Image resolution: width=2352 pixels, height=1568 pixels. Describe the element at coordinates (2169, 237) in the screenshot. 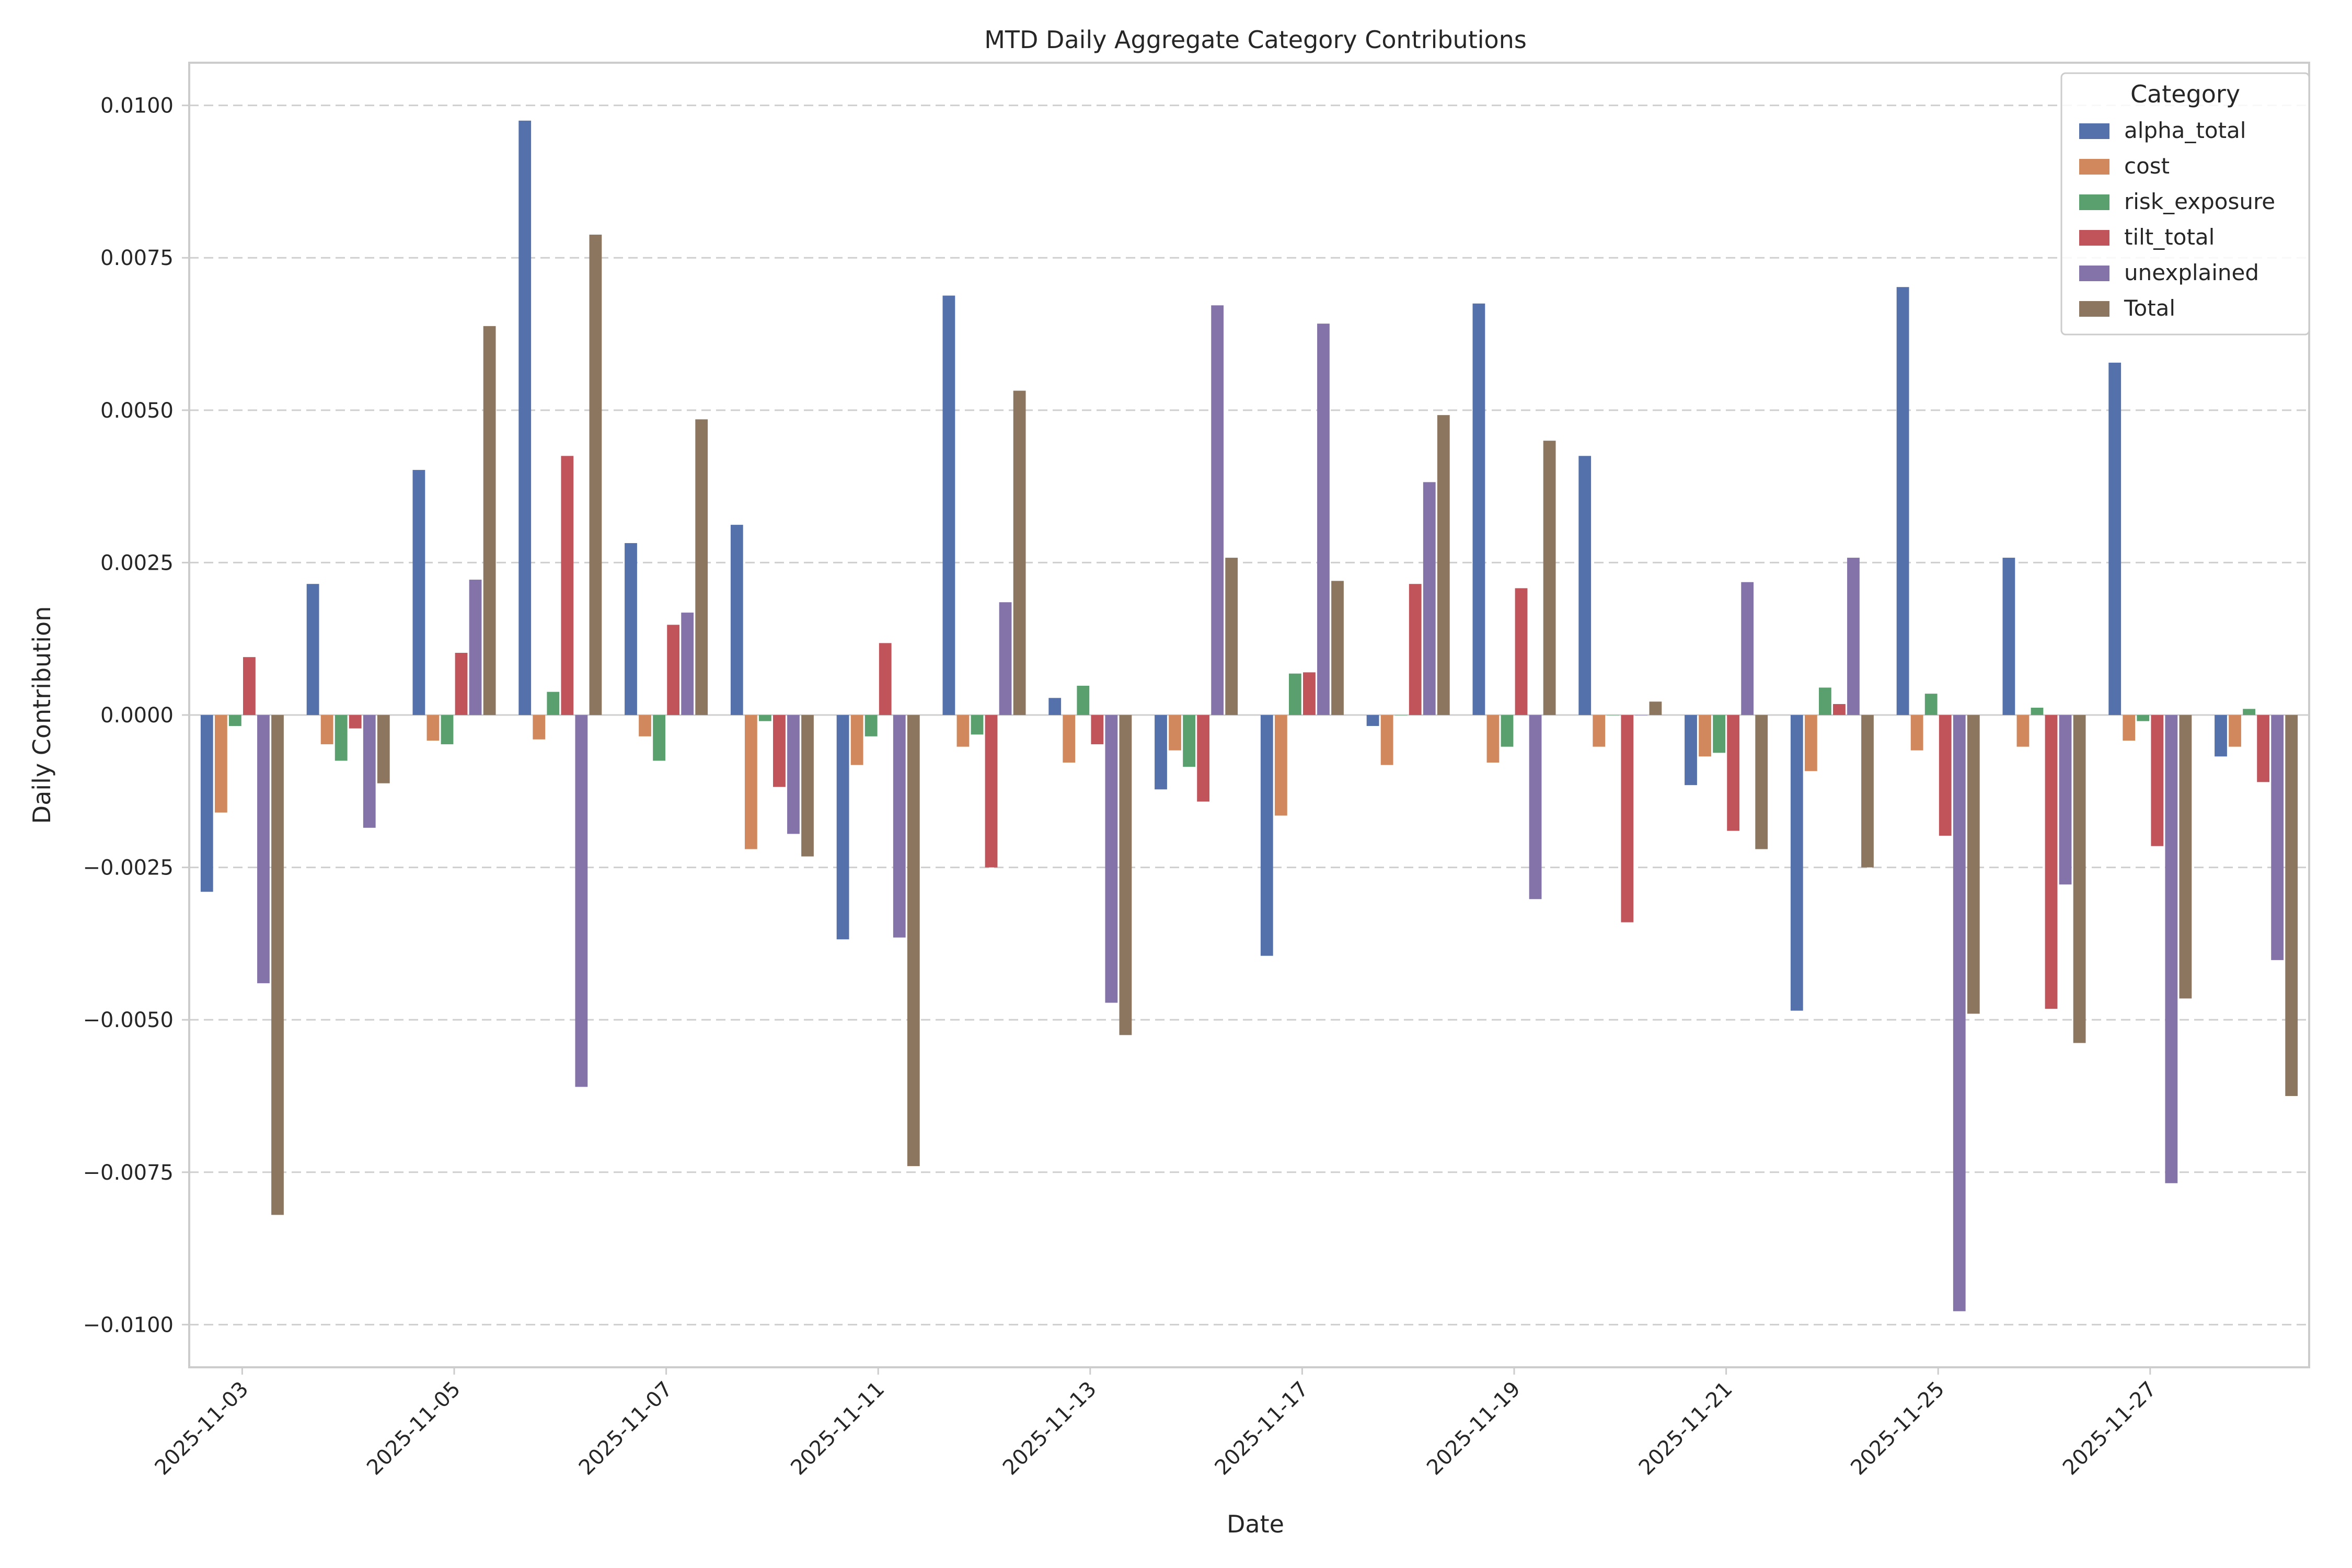

I see `legend-label-tilt_total: tilt_total` at that location.